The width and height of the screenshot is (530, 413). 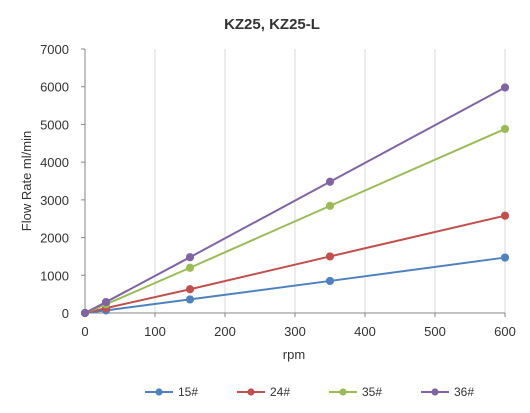 What do you see at coordinates (54, 275) in the screenshot?
I see `y-tick-label: 1000` at bounding box center [54, 275].